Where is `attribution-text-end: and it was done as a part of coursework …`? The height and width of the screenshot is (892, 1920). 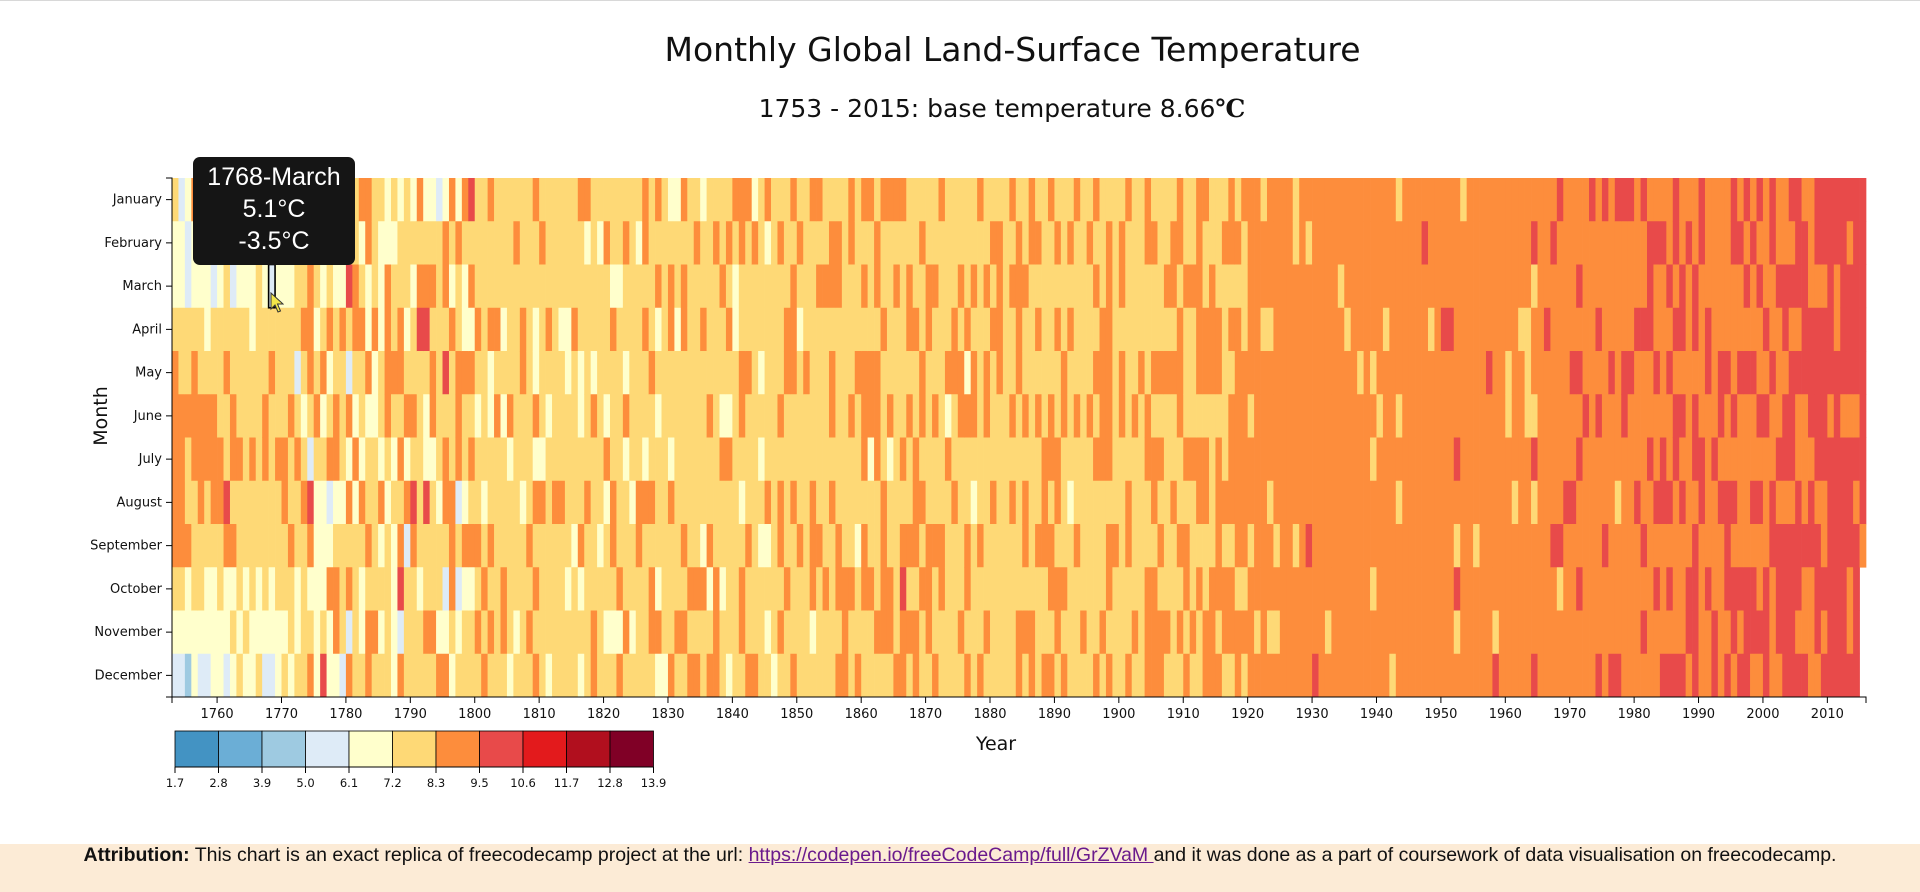 attribution-text-end: and it was done as a part of coursework … is located at coordinates (1495, 855).